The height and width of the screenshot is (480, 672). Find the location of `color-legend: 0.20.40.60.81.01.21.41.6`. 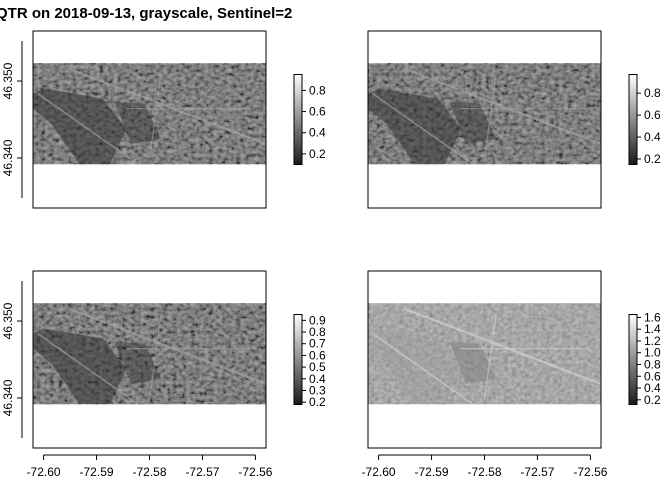

color-legend: 0.20.40.60.81.01.21.41.6 is located at coordinates (644, 358).